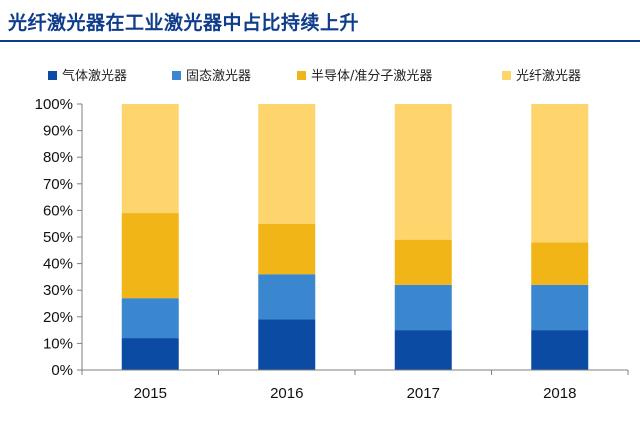 This screenshot has height=424, width=640. Describe the element at coordinates (150, 393) in the screenshot. I see `x-tick-label: 2015` at that location.